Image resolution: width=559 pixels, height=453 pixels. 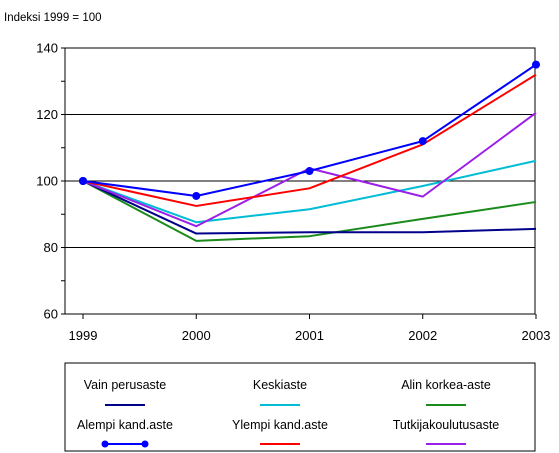 I want to click on y-tick-label: 80, so click(x=51, y=247).